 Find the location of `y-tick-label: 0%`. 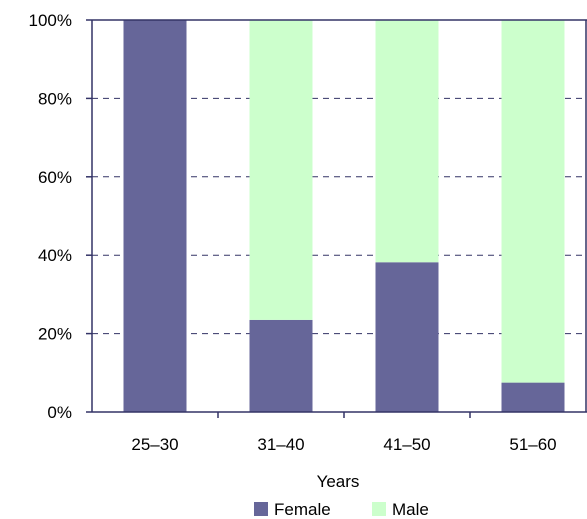

y-tick-label: 0% is located at coordinates (59, 412).